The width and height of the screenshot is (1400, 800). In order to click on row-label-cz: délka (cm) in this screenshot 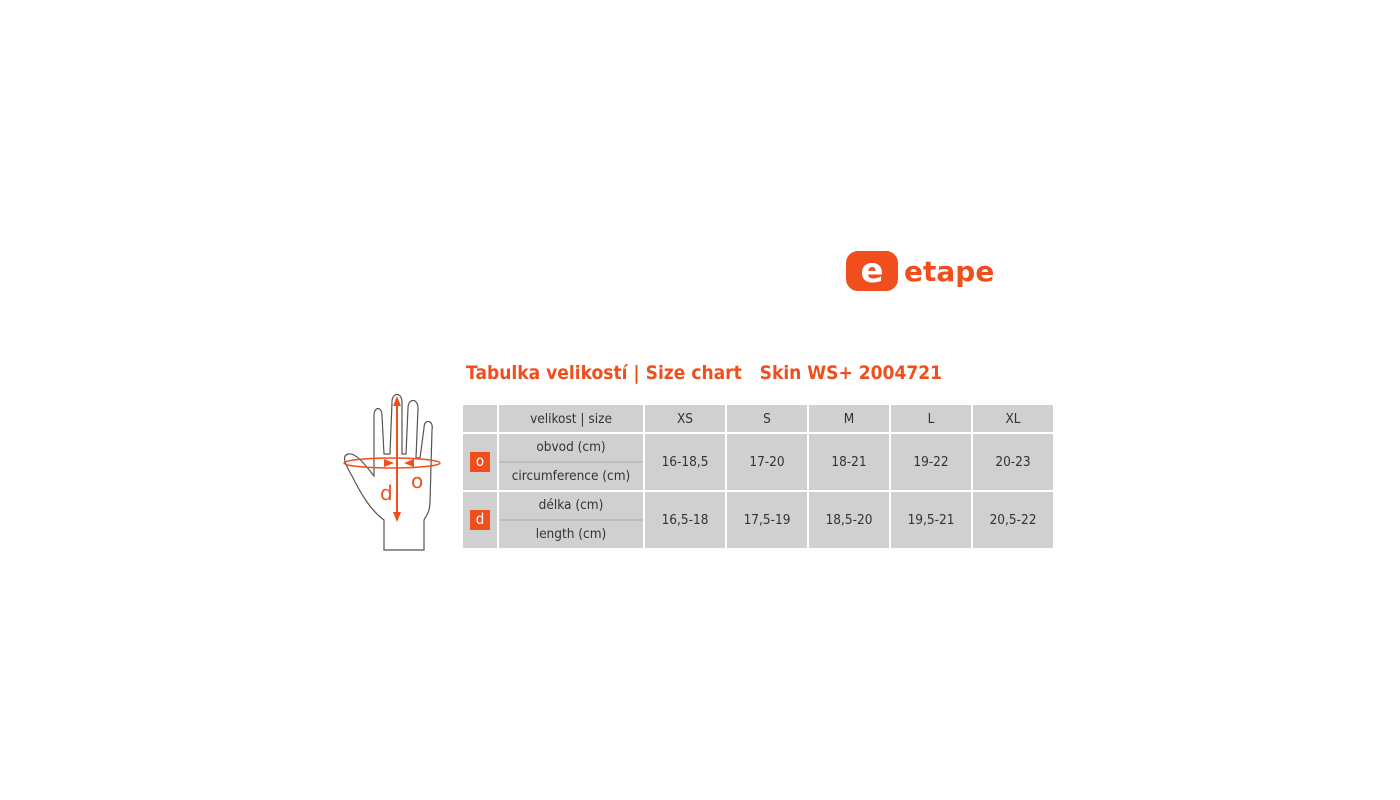, I will do `click(571, 506)`.